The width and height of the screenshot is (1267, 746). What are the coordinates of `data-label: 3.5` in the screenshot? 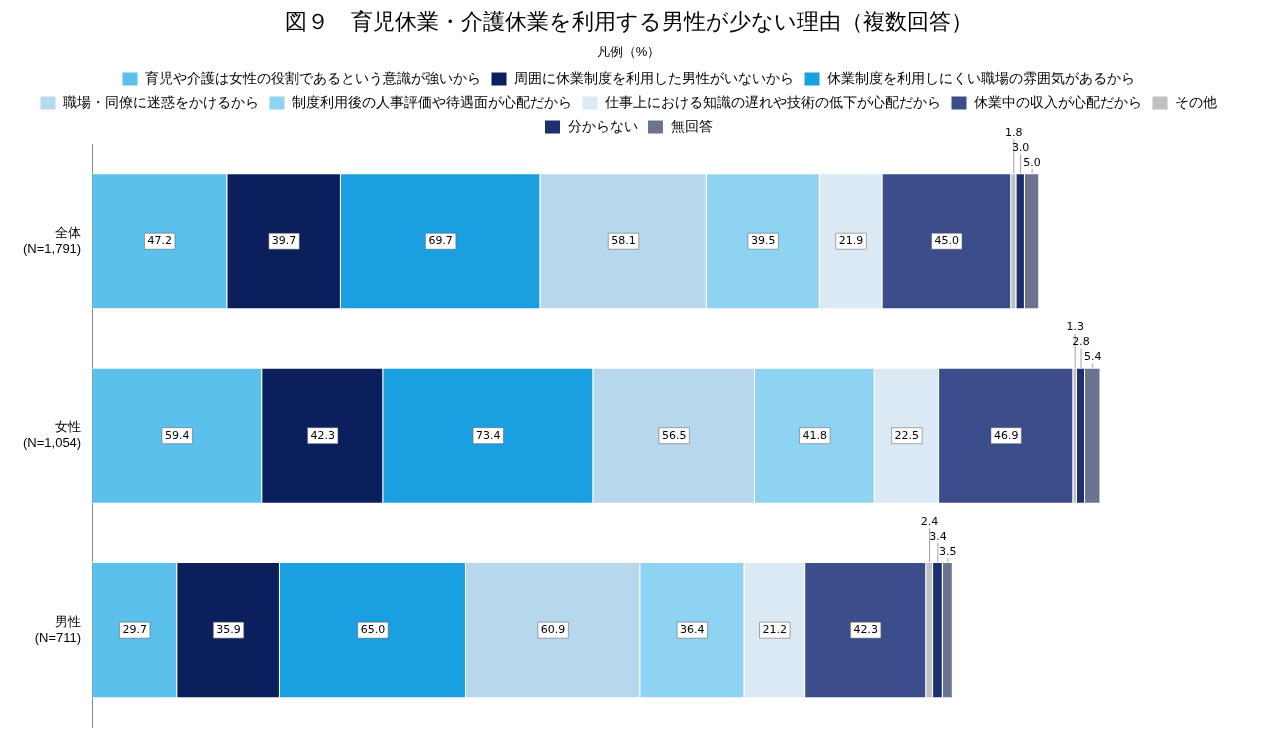 It's located at (948, 551).